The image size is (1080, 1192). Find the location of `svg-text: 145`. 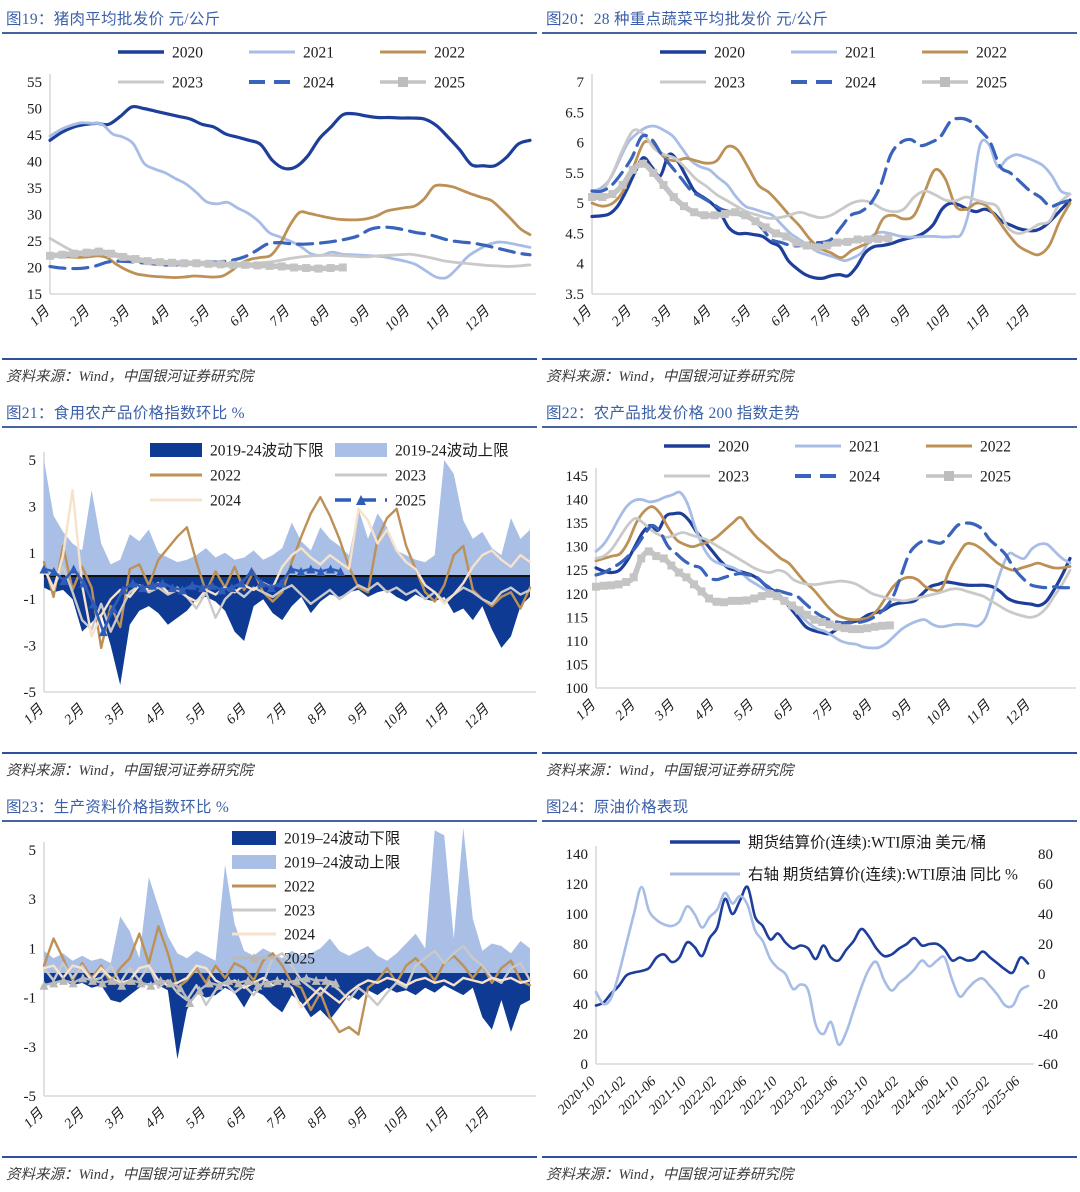

svg-text: 145 is located at coordinates (577, 477).